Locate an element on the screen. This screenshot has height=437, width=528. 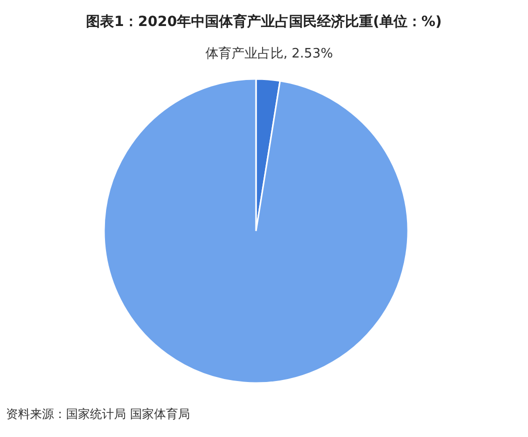
chart-title: 图表1：2020年中国体育产业占国民经济比重(单位：%) is located at coordinates (264, 21).